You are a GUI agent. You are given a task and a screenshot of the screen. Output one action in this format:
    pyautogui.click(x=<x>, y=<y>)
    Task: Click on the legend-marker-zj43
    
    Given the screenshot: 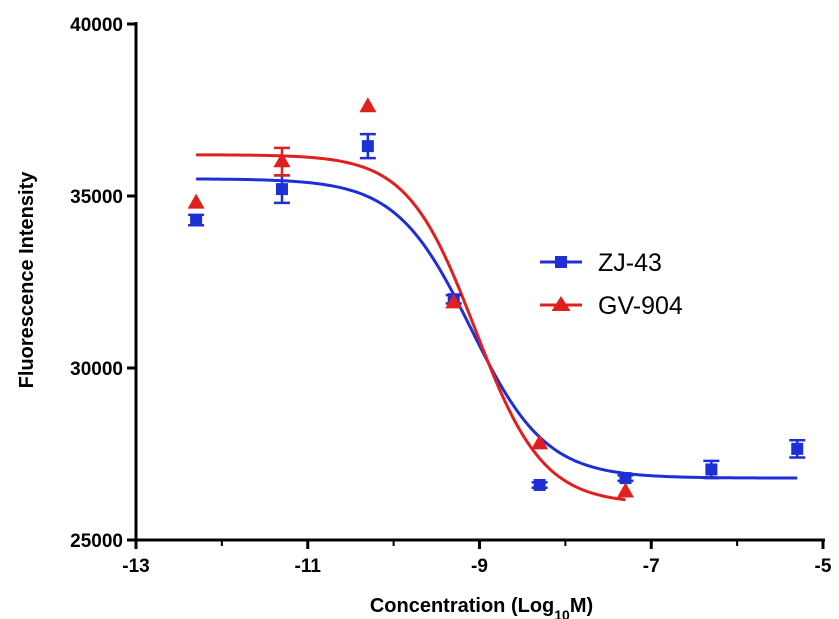 What is the action you would take?
    pyautogui.click(x=561, y=262)
    